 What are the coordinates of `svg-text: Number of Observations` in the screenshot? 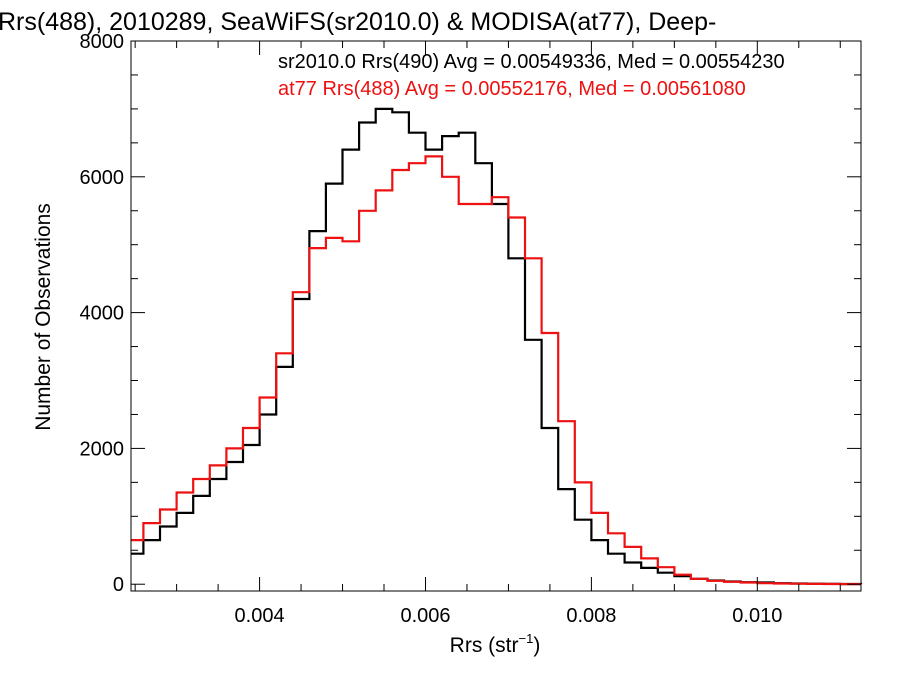 It's located at (43, 317).